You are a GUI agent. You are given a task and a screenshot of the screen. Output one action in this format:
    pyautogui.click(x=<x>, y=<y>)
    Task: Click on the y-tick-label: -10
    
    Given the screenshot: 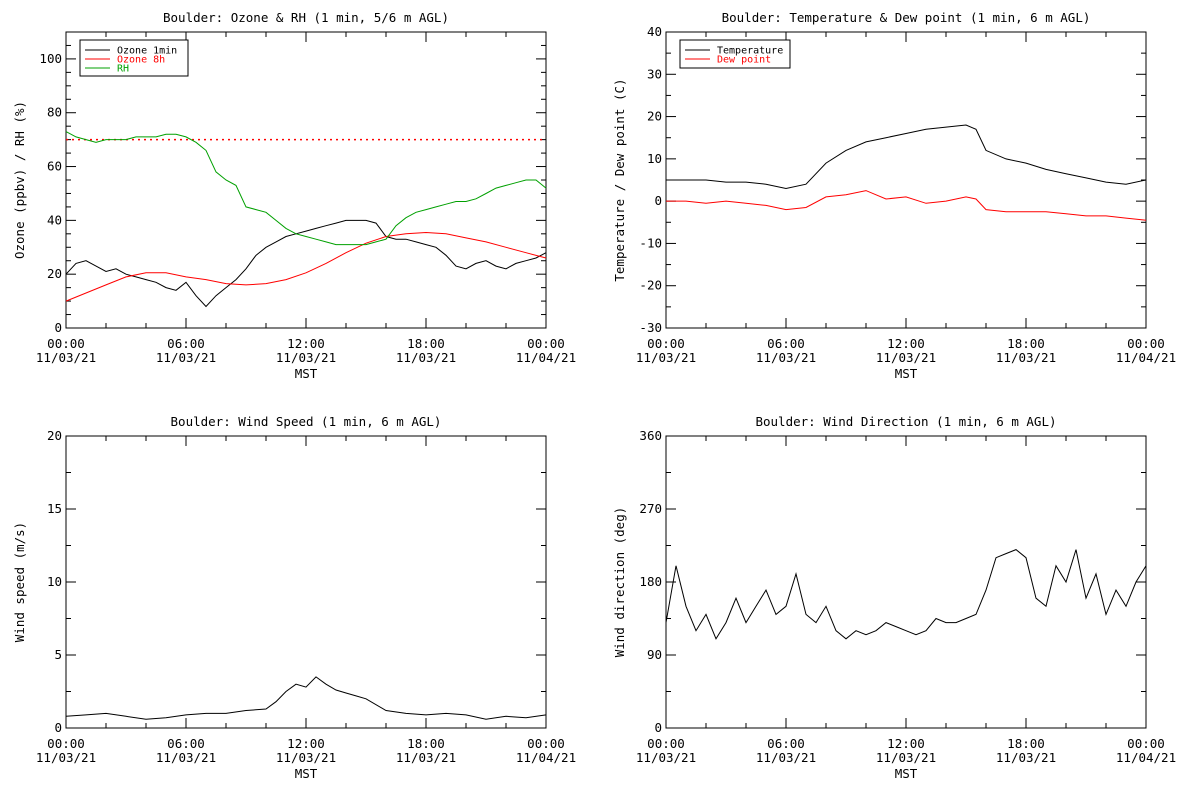 What is the action you would take?
    pyautogui.click(x=650, y=242)
    